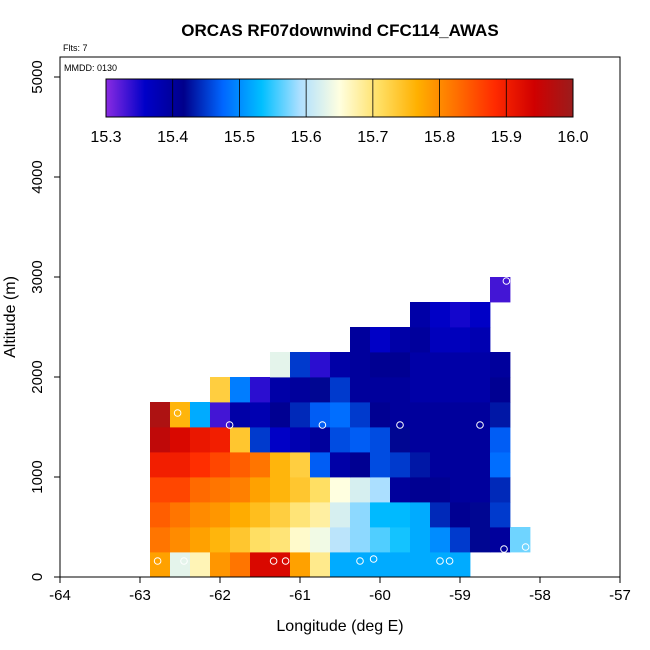 The image size is (650, 650). What do you see at coordinates (75, 48) in the screenshot?
I see `flights-note: Flts: 7` at bounding box center [75, 48].